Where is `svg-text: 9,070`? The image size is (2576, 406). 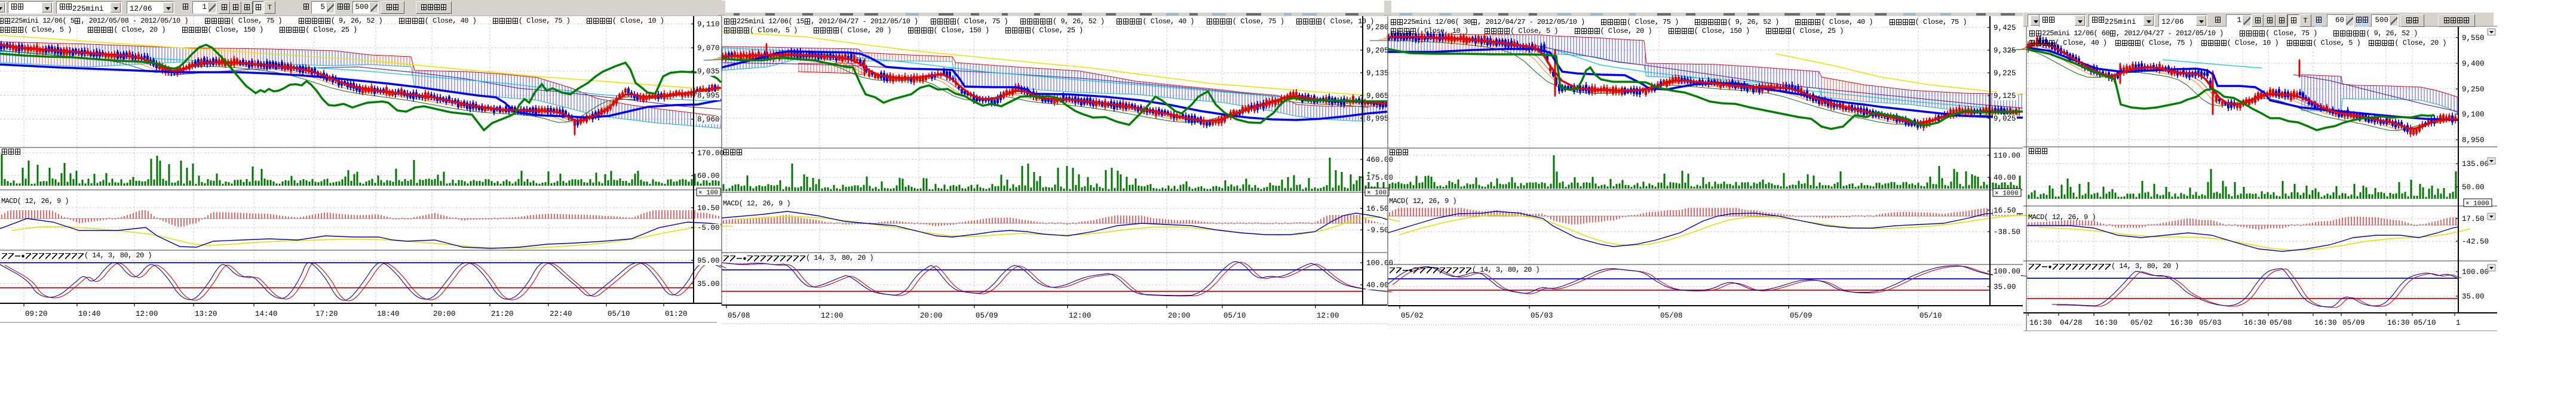 svg-text: 9,070 is located at coordinates (709, 48).